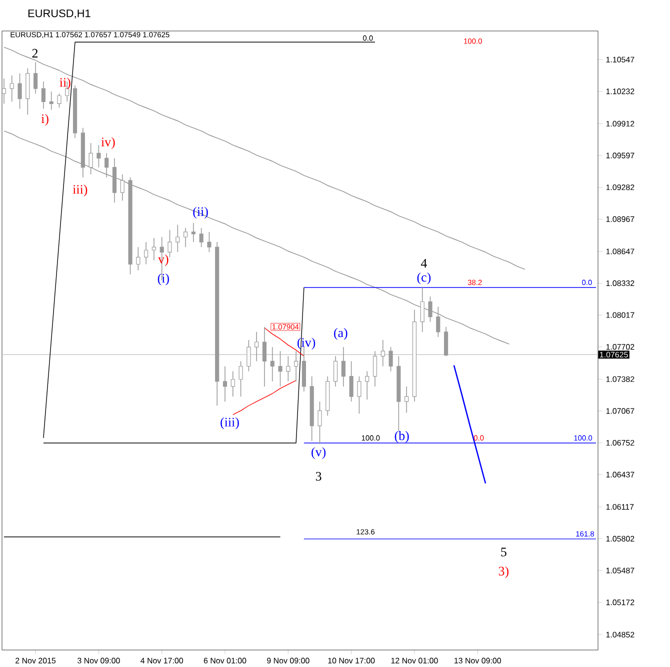 The width and height of the screenshot is (670, 667). What do you see at coordinates (163, 280) in the screenshot?
I see `annotation: (i)` at bounding box center [163, 280].